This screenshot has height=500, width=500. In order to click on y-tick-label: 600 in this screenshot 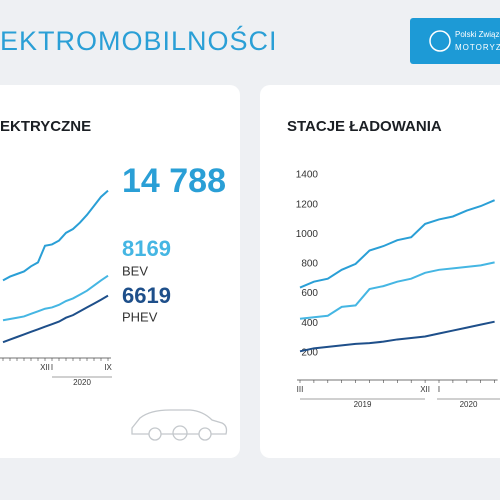, I will do `click(309, 293)`.